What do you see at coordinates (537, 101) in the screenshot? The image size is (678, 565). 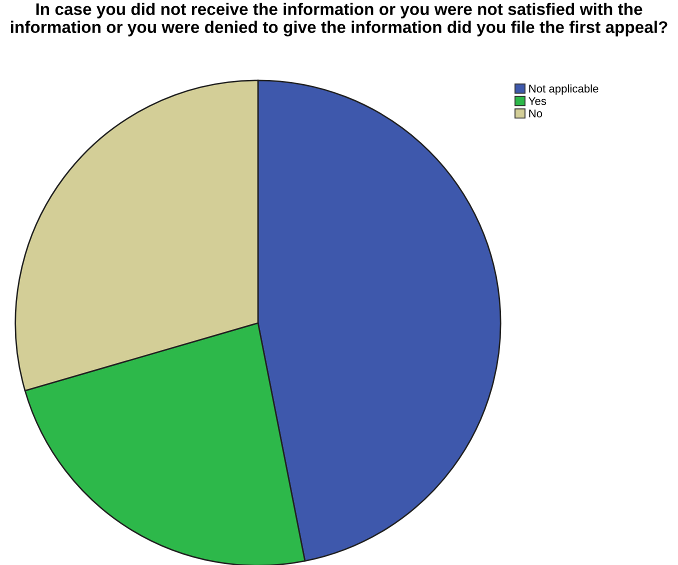 I see `legend-label: Yes` at bounding box center [537, 101].